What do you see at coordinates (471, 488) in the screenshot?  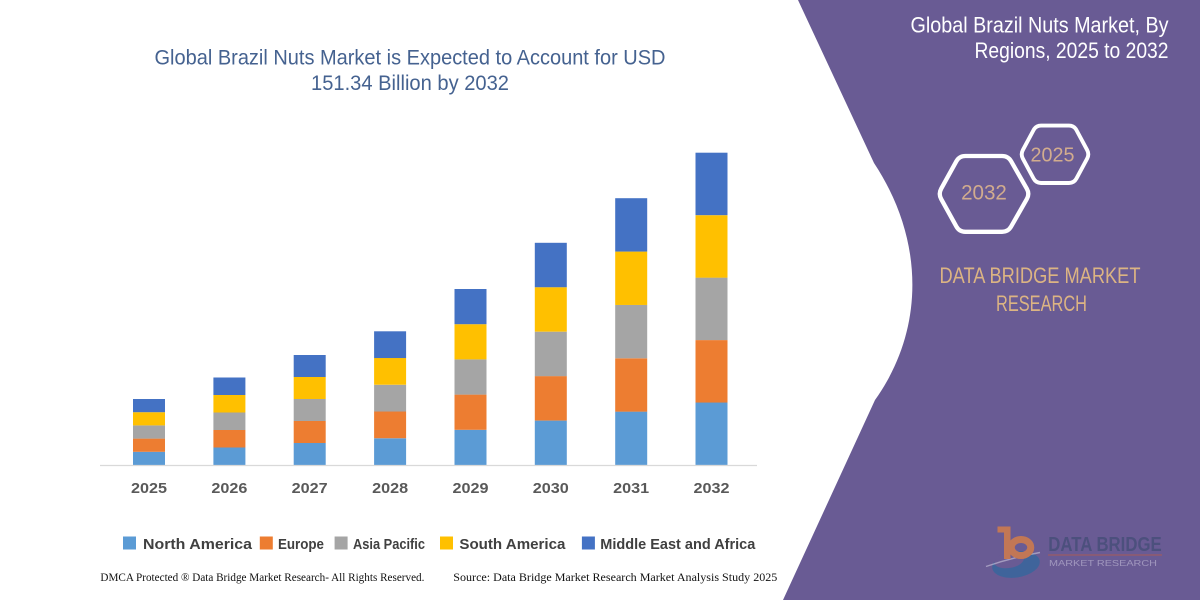 I see `svg-text: 2029` at bounding box center [471, 488].